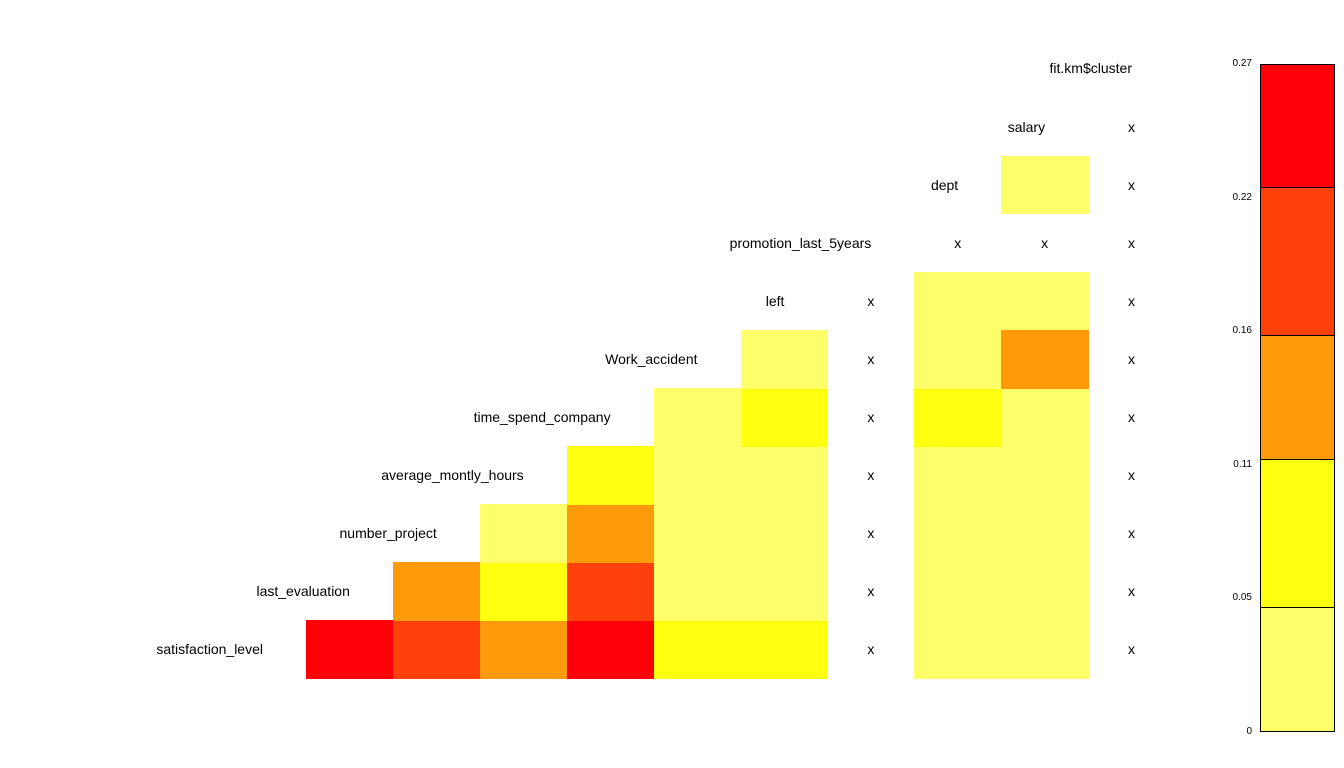 This screenshot has height=768, width=1344. What do you see at coordinates (1242, 464) in the screenshot?
I see `colorbar-tick-label: 0.11` at bounding box center [1242, 464].